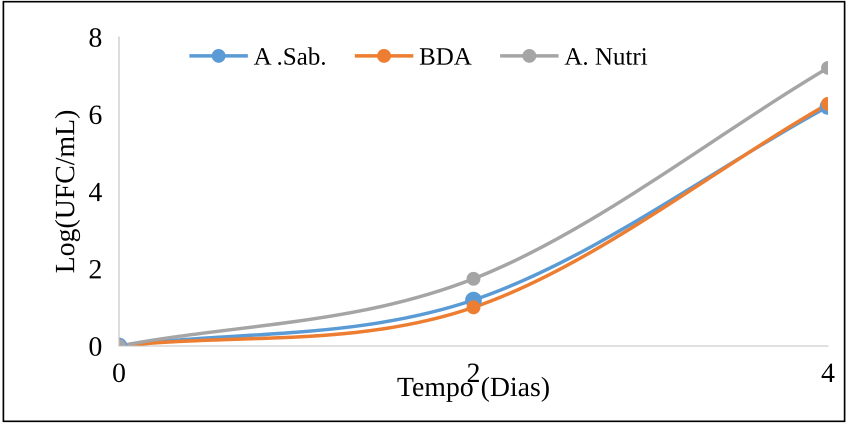 The image size is (848, 423). What do you see at coordinates (96, 346) in the screenshot?
I see `y-tick-label: 0` at bounding box center [96, 346].